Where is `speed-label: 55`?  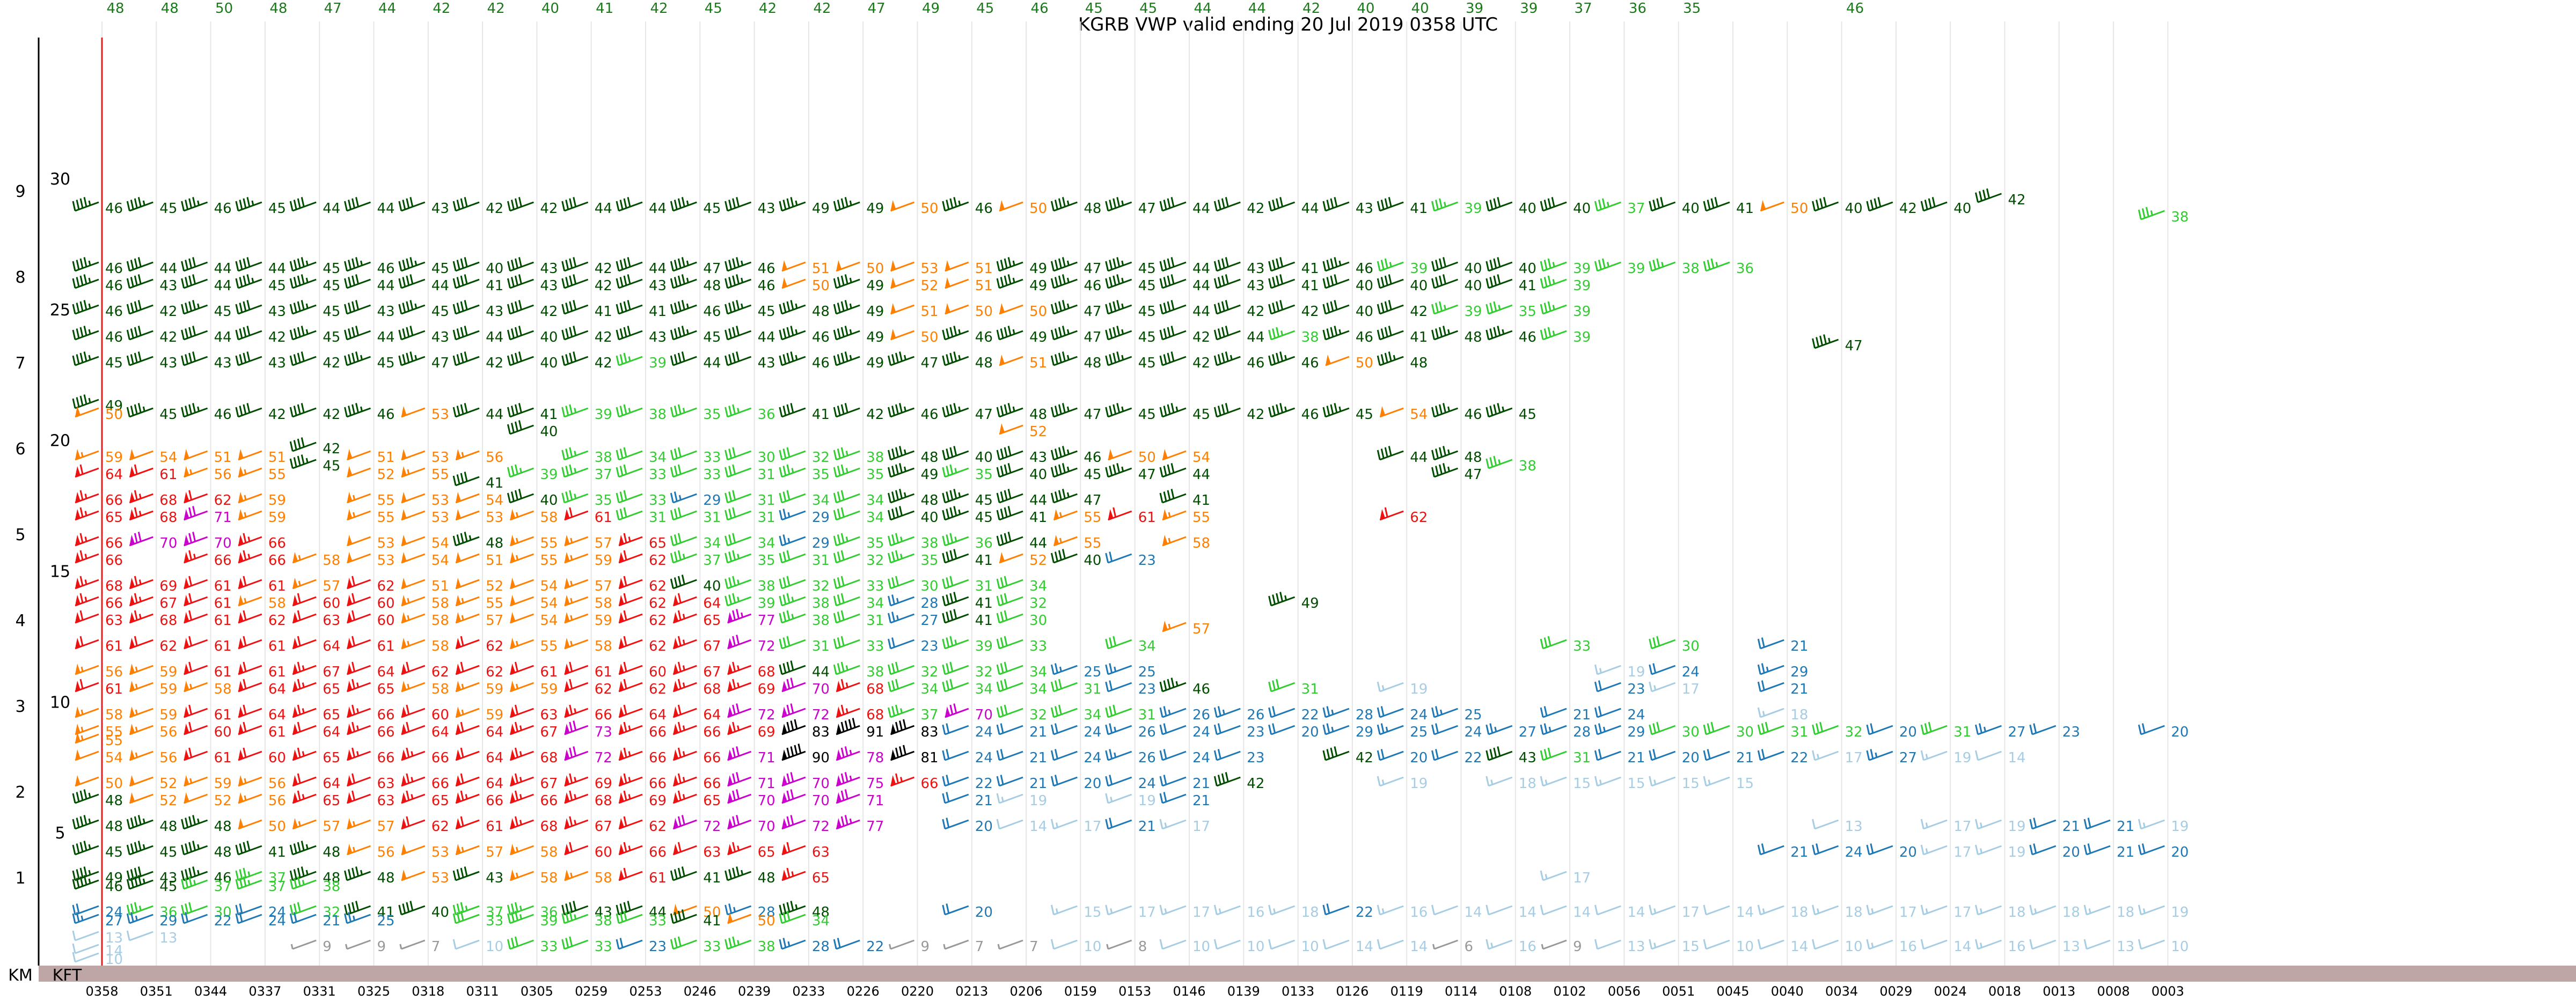
speed-label: 55 is located at coordinates (114, 741).